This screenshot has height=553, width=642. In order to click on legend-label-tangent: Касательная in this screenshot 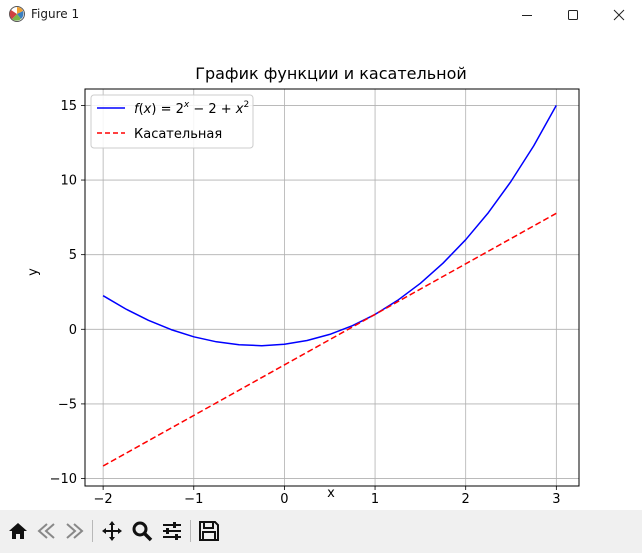, I will do `click(178, 134)`.